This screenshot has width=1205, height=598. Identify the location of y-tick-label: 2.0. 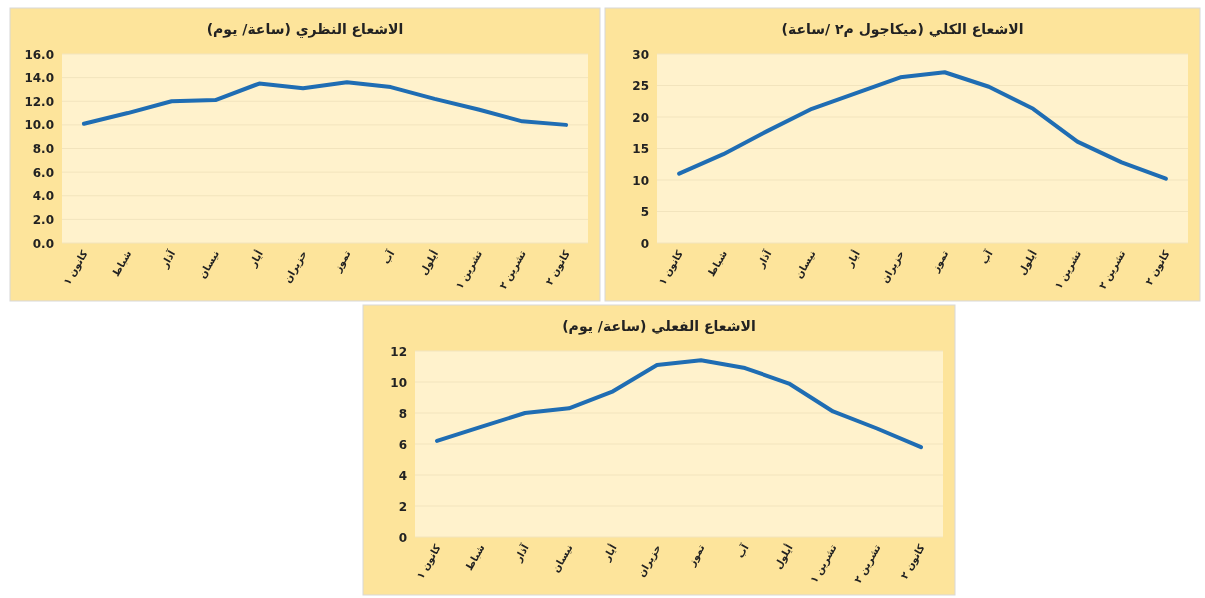
(43, 219).